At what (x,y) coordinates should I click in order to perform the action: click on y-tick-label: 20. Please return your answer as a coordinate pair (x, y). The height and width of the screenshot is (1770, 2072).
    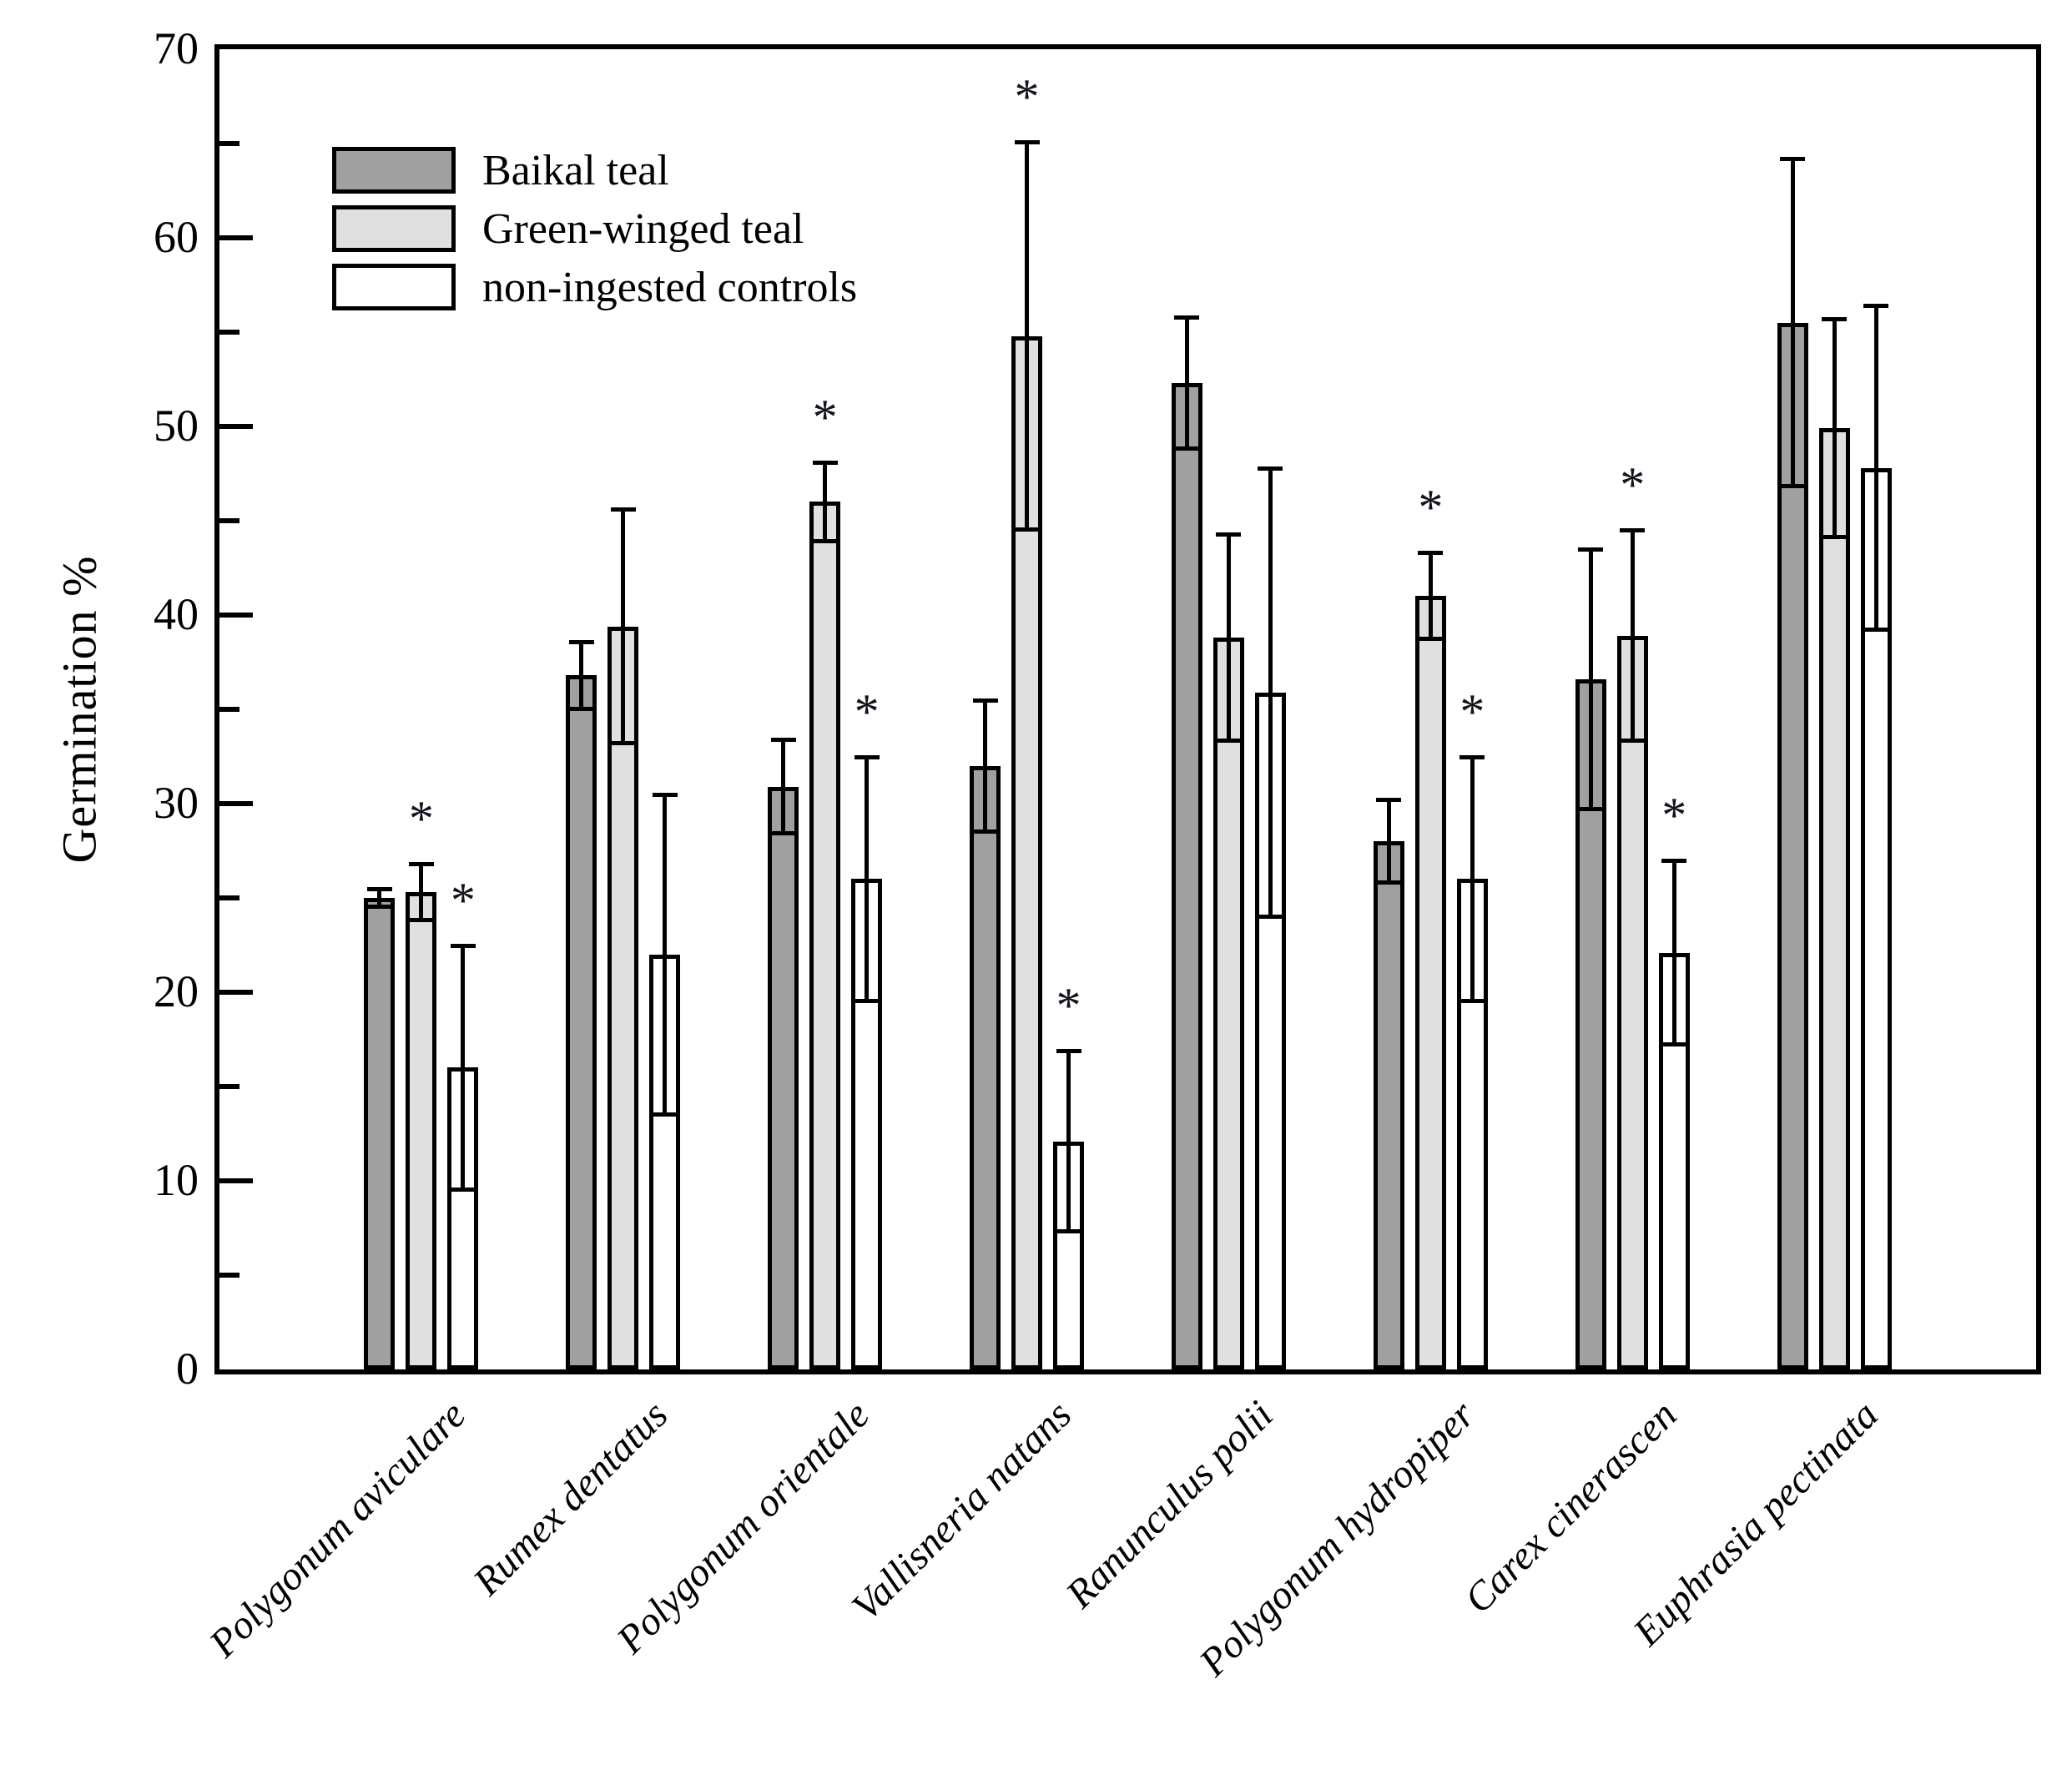
    Looking at the image, I should click on (176, 991).